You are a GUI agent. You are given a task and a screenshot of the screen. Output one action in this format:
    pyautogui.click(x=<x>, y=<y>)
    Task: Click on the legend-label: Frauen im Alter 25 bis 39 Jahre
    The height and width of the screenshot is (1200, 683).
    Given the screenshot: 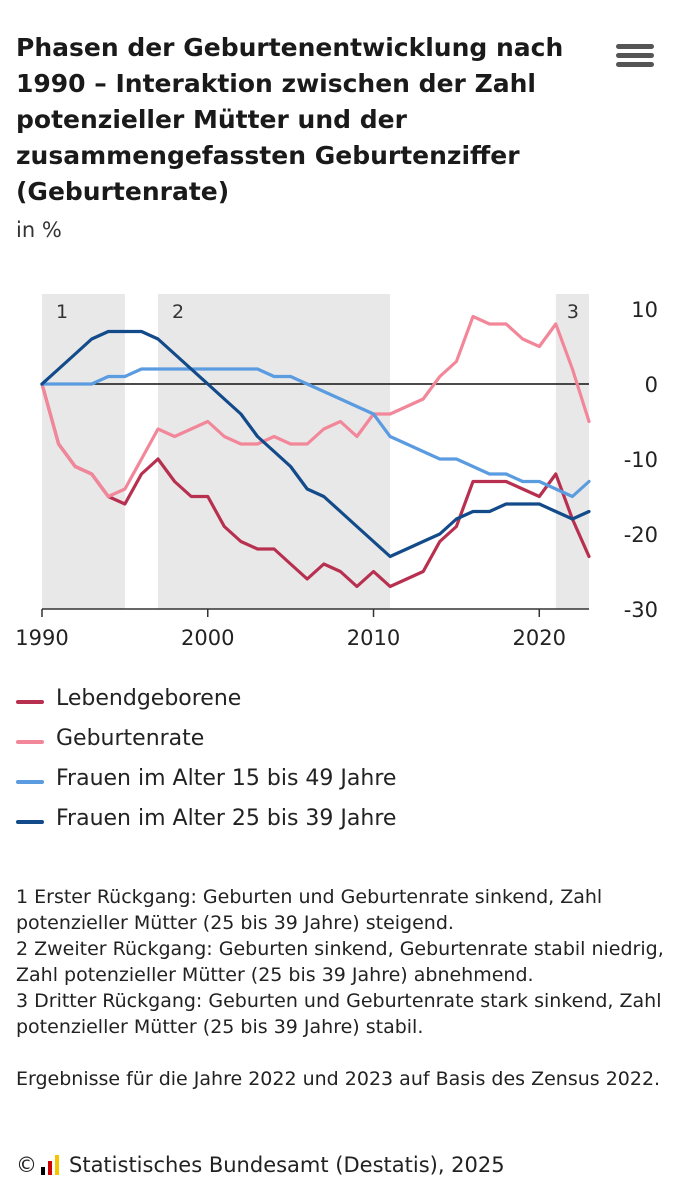 What is the action you would take?
    pyautogui.click(x=226, y=818)
    